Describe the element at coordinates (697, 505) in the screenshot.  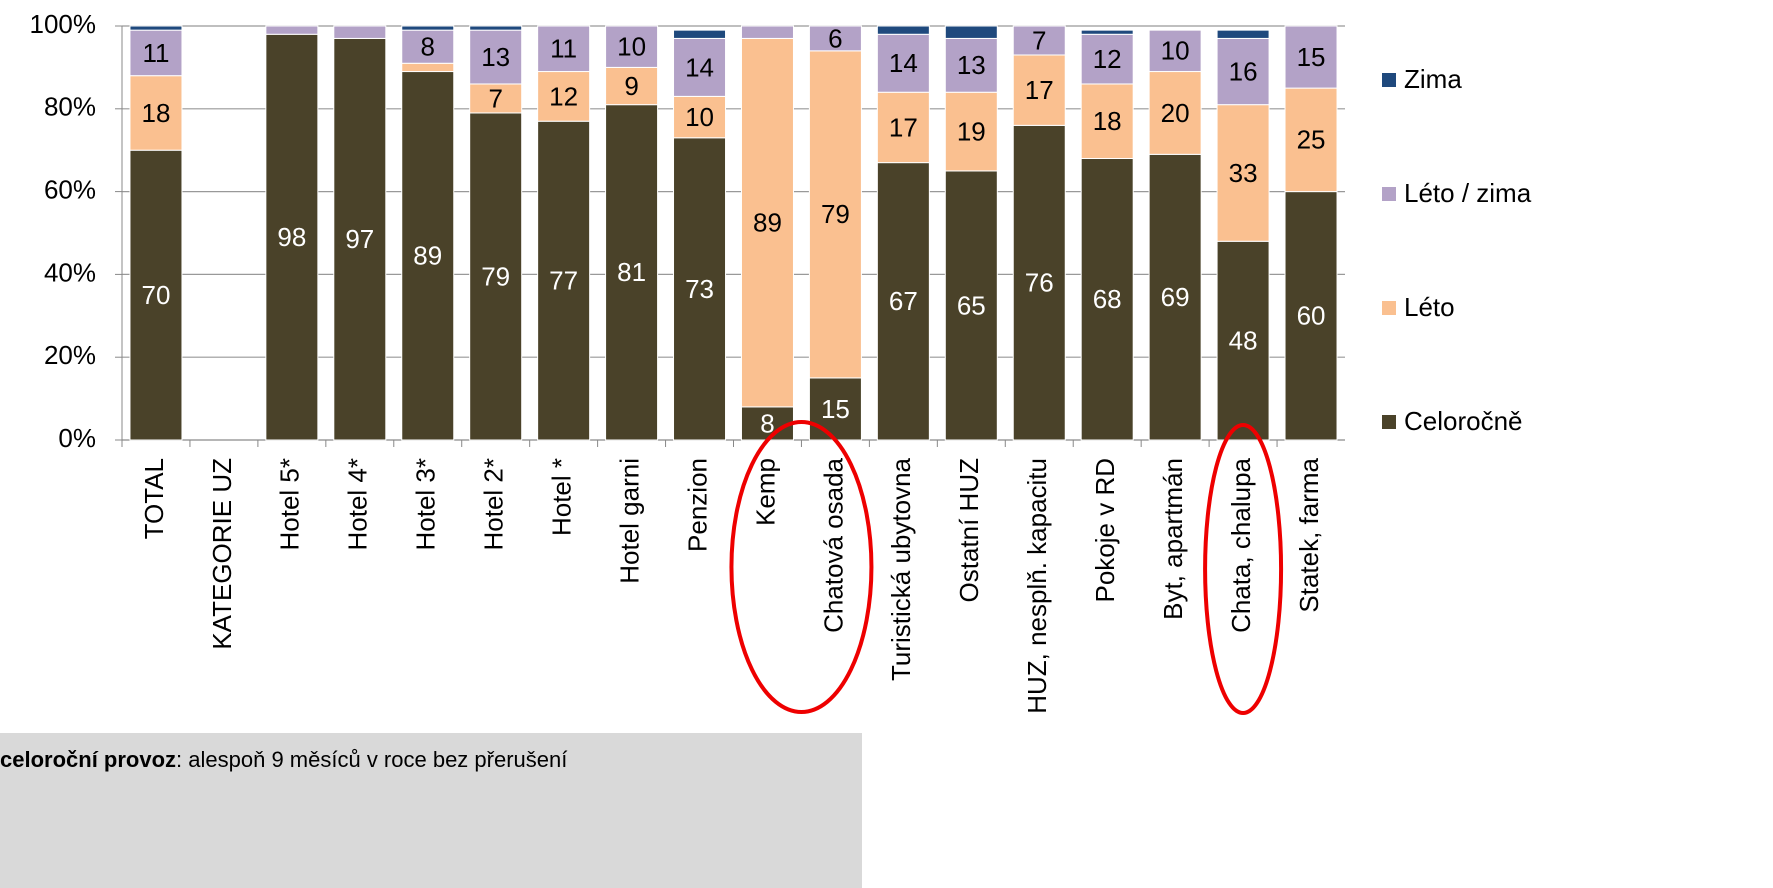
I see `x-tick-label: Penzion` at that location.